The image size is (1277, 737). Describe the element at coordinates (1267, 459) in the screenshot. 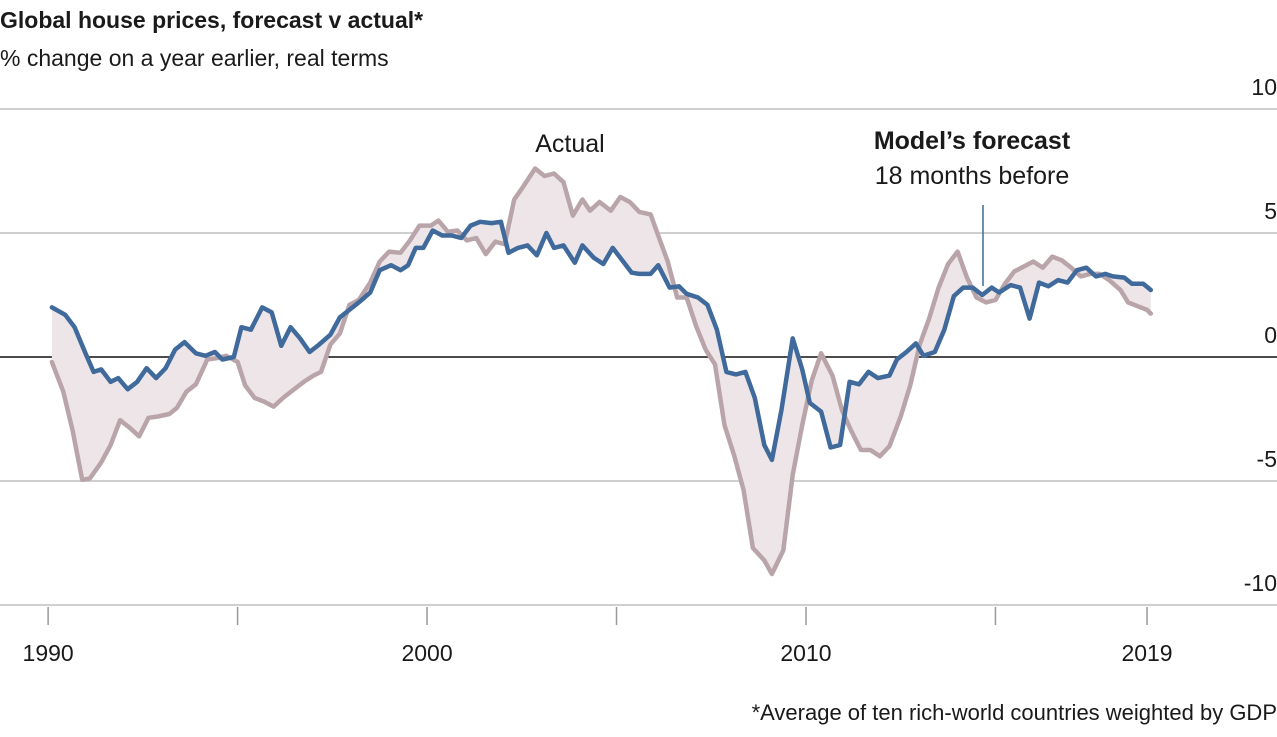

I see `y-tick-label: -5` at that location.